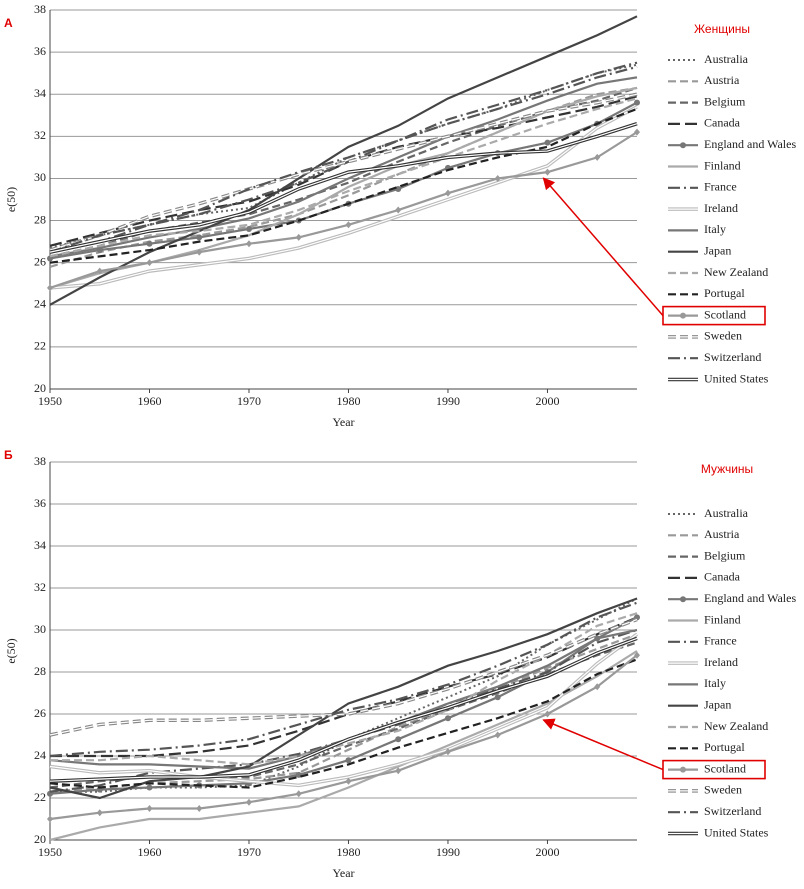  I want to click on x-tick-label: 1950, so click(50, 852).